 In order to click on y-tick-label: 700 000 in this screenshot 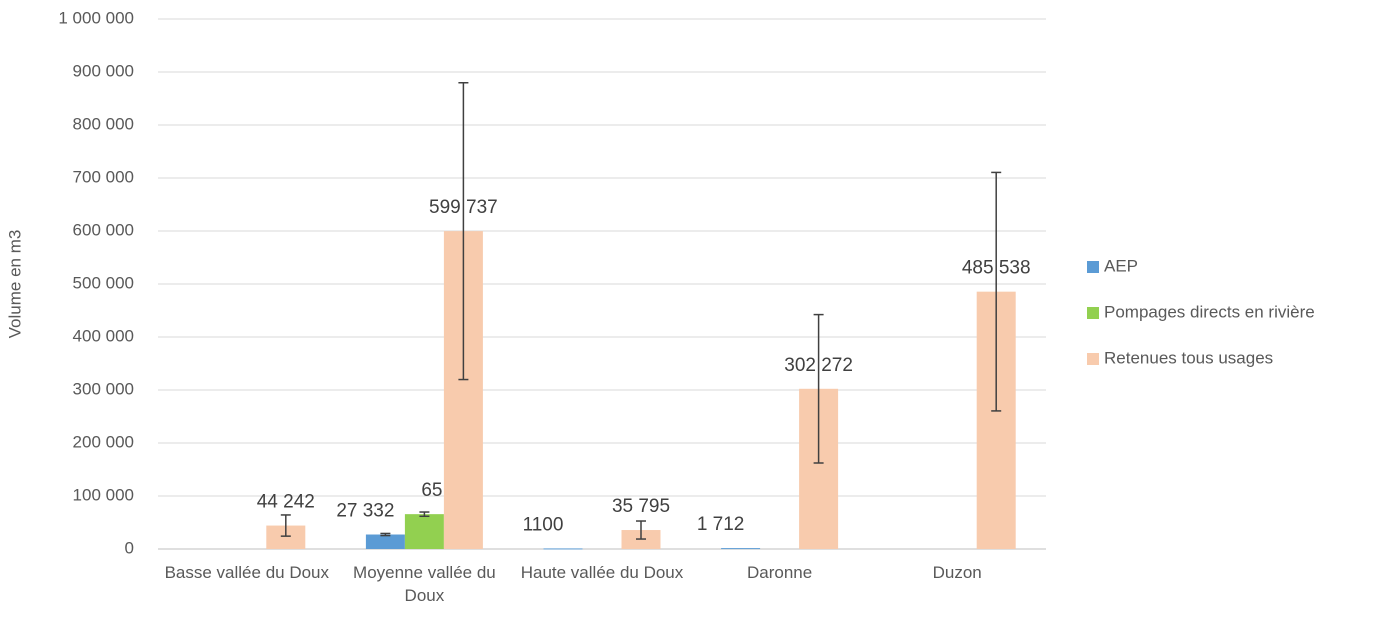, I will do `click(103, 176)`.